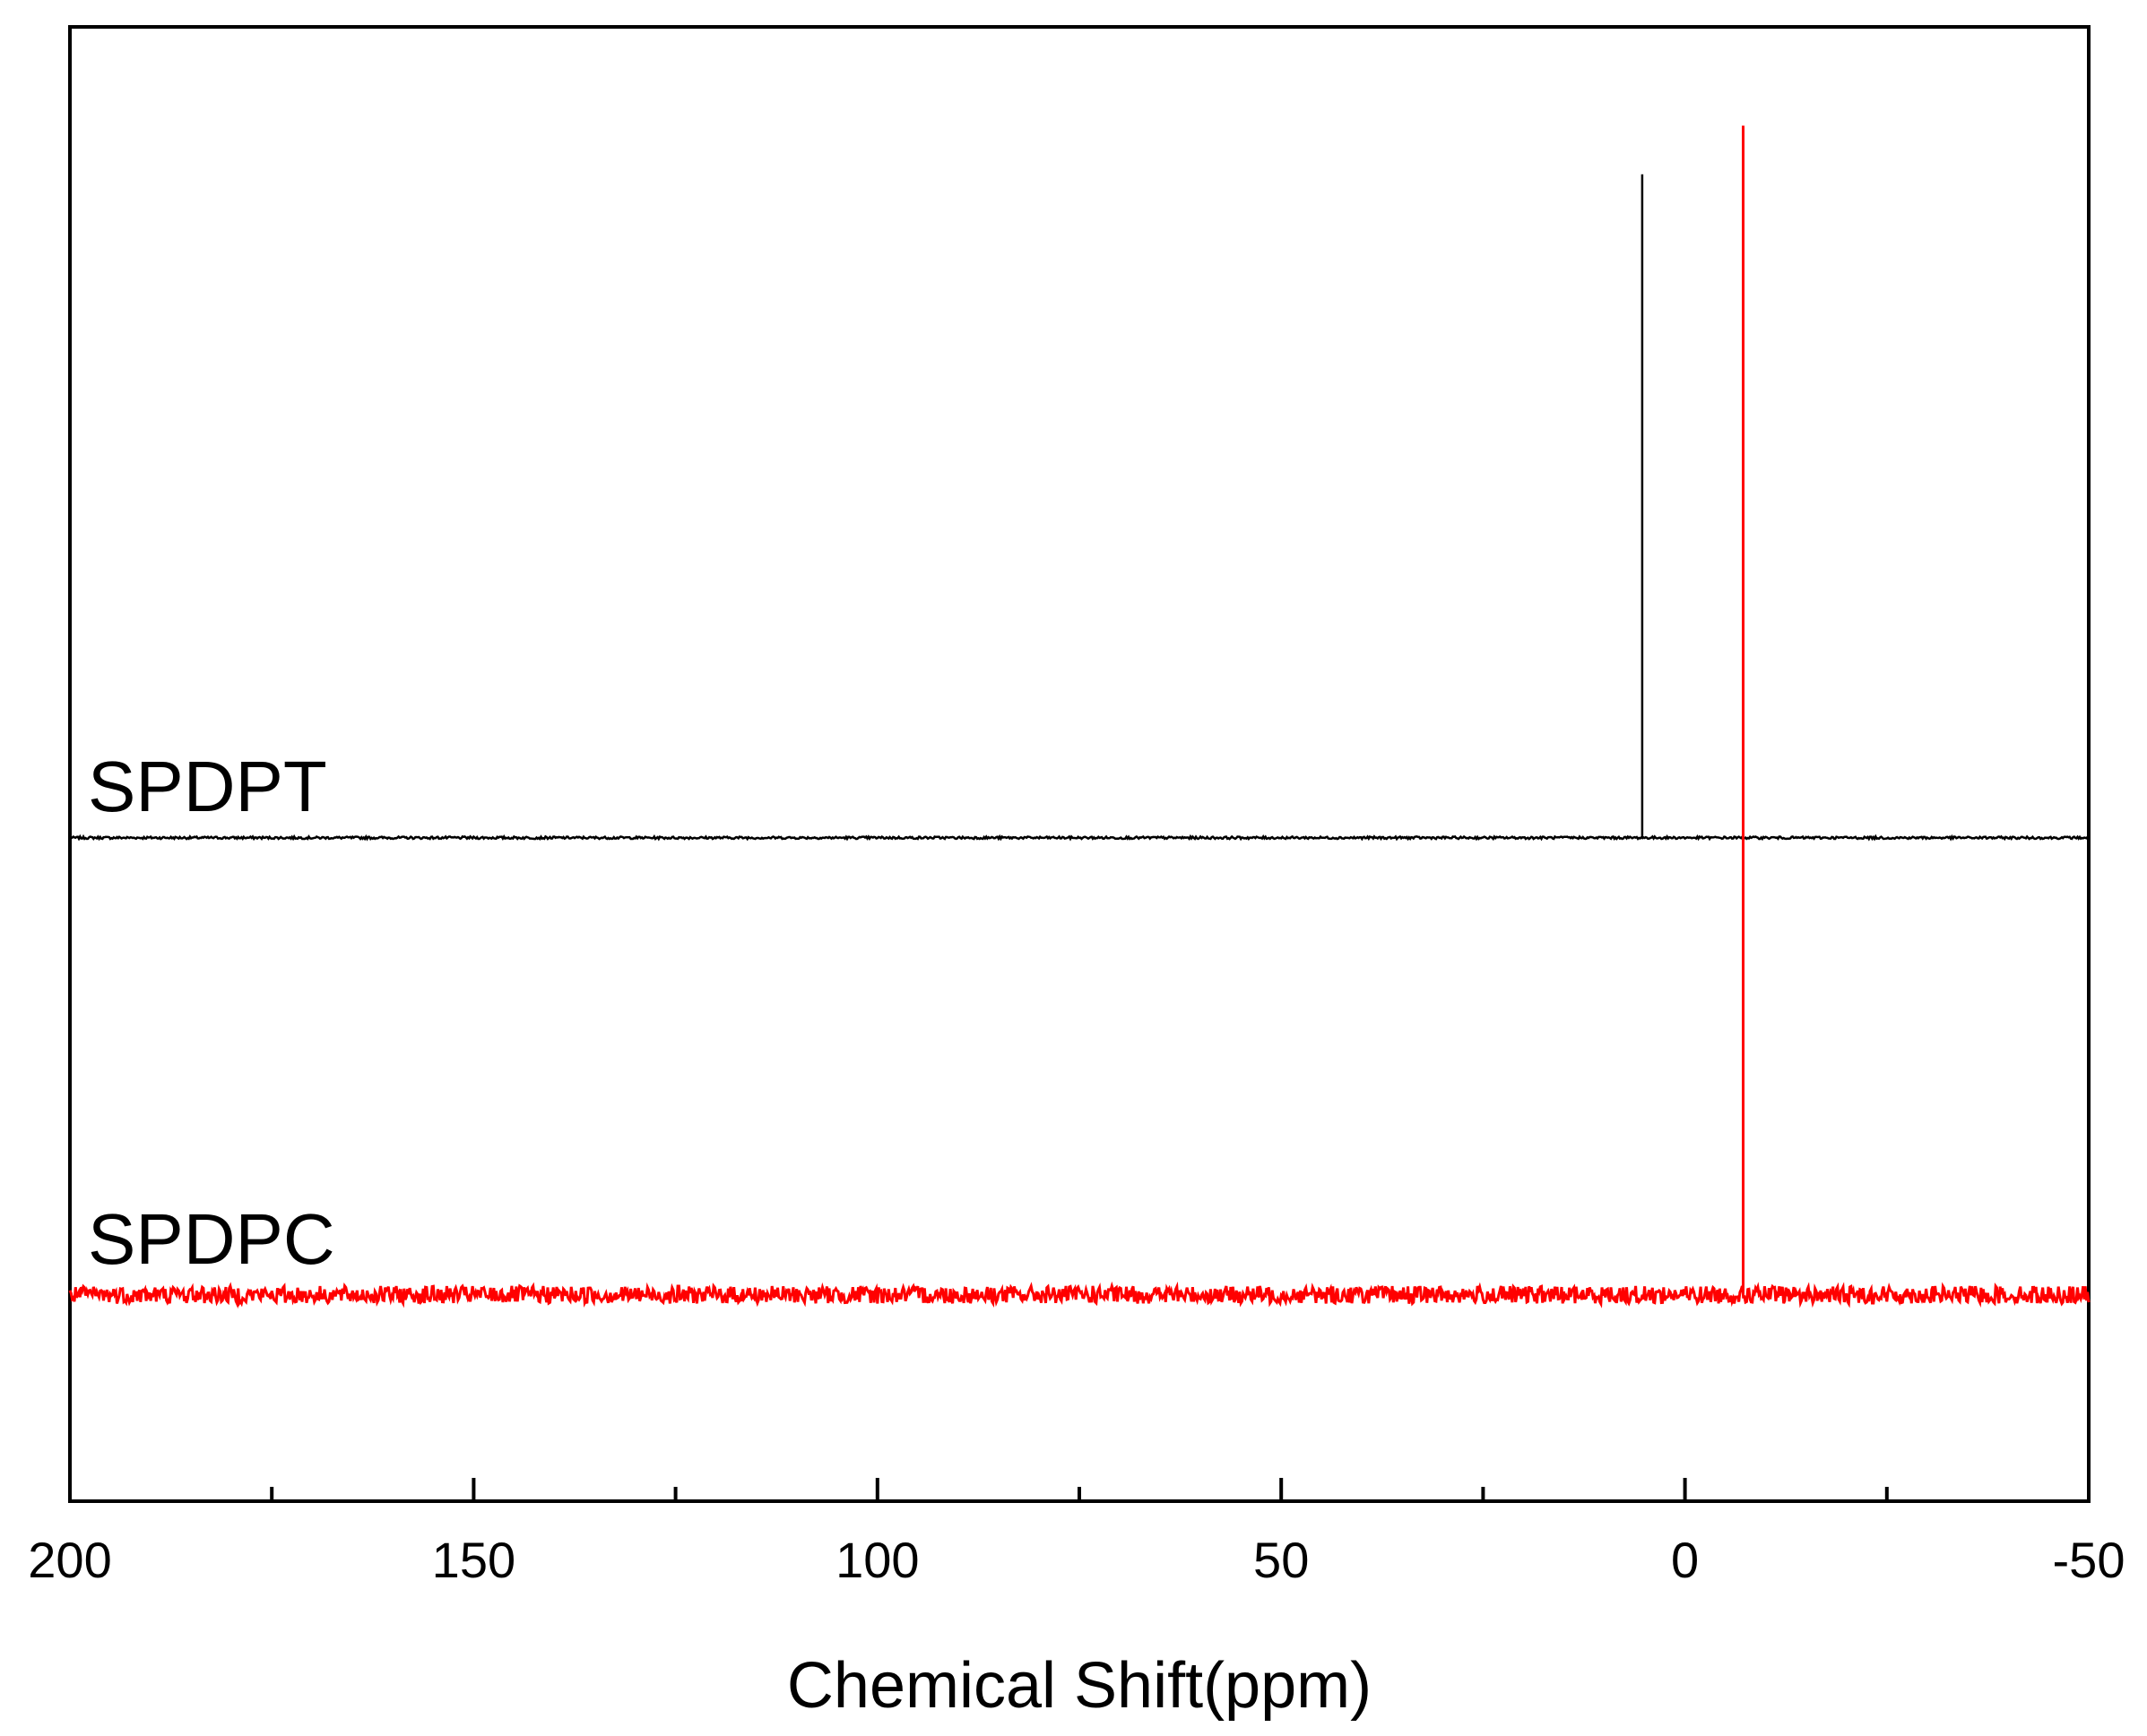 This screenshot has width=2147, height=1736. I want to click on x-axis-ticks: 200 150 100 50 0 -50, so click(1077, 1533).